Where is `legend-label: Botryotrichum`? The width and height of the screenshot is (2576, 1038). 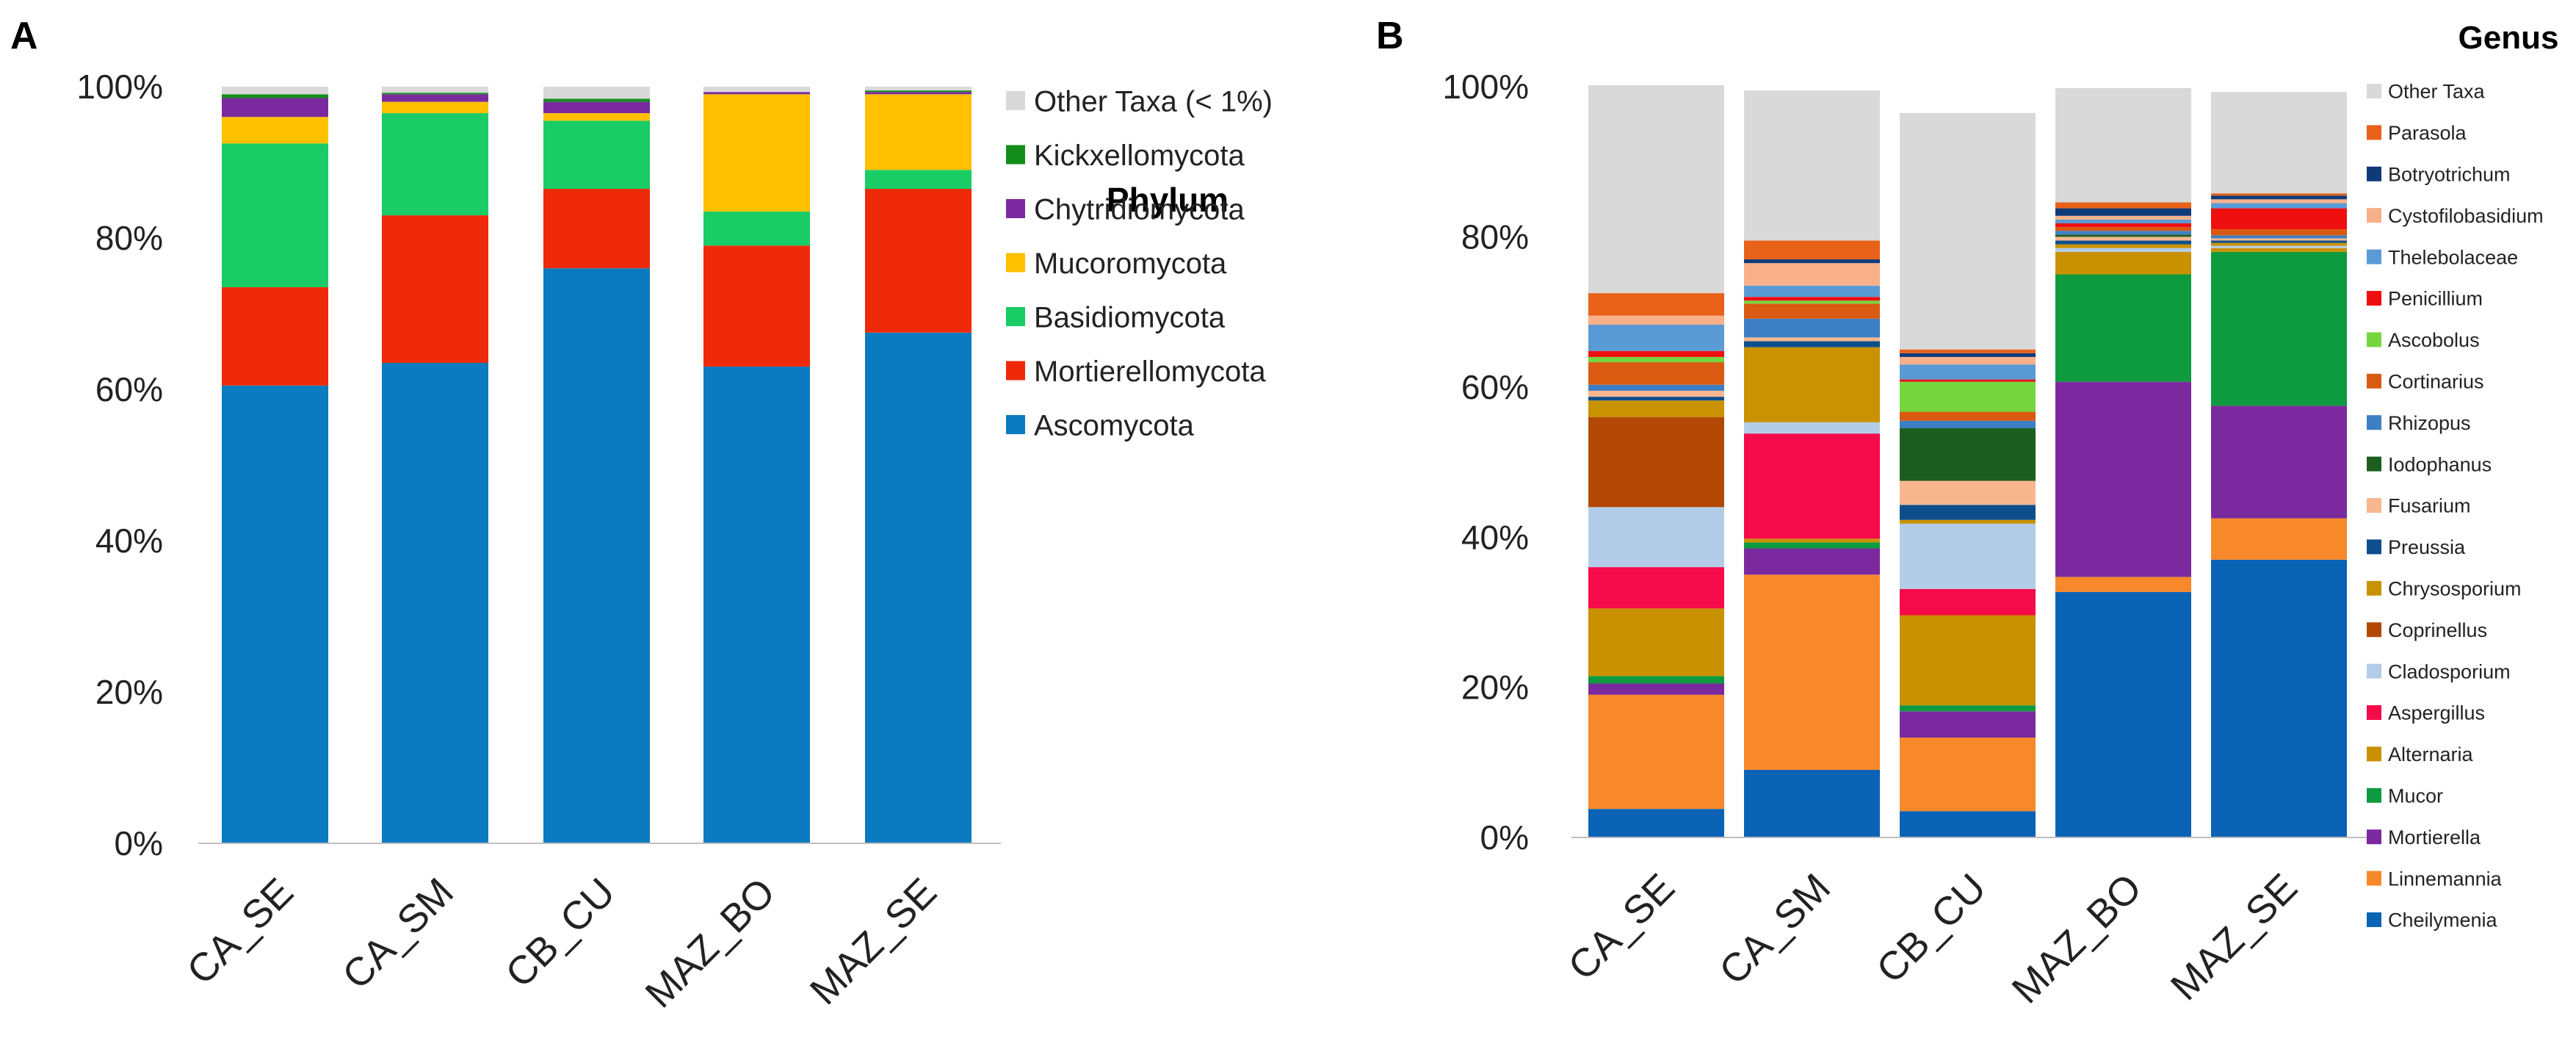
legend-label: Botryotrichum is located at coordinates (2449, 175).